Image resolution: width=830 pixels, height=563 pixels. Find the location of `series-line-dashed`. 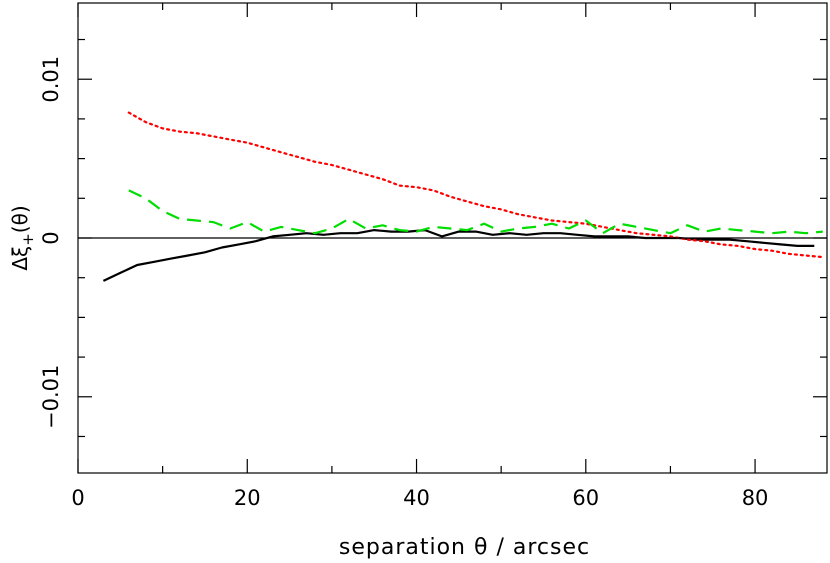

series-line-dashed is located at coordinates (475, 212).